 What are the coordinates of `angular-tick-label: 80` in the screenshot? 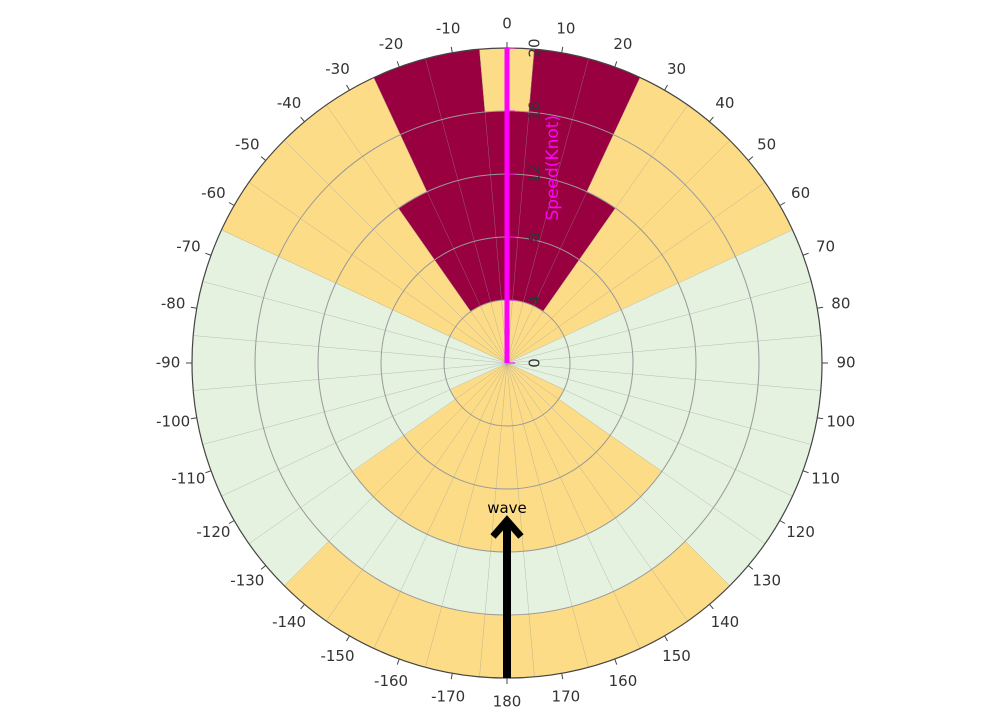 It's located at (840, 304).